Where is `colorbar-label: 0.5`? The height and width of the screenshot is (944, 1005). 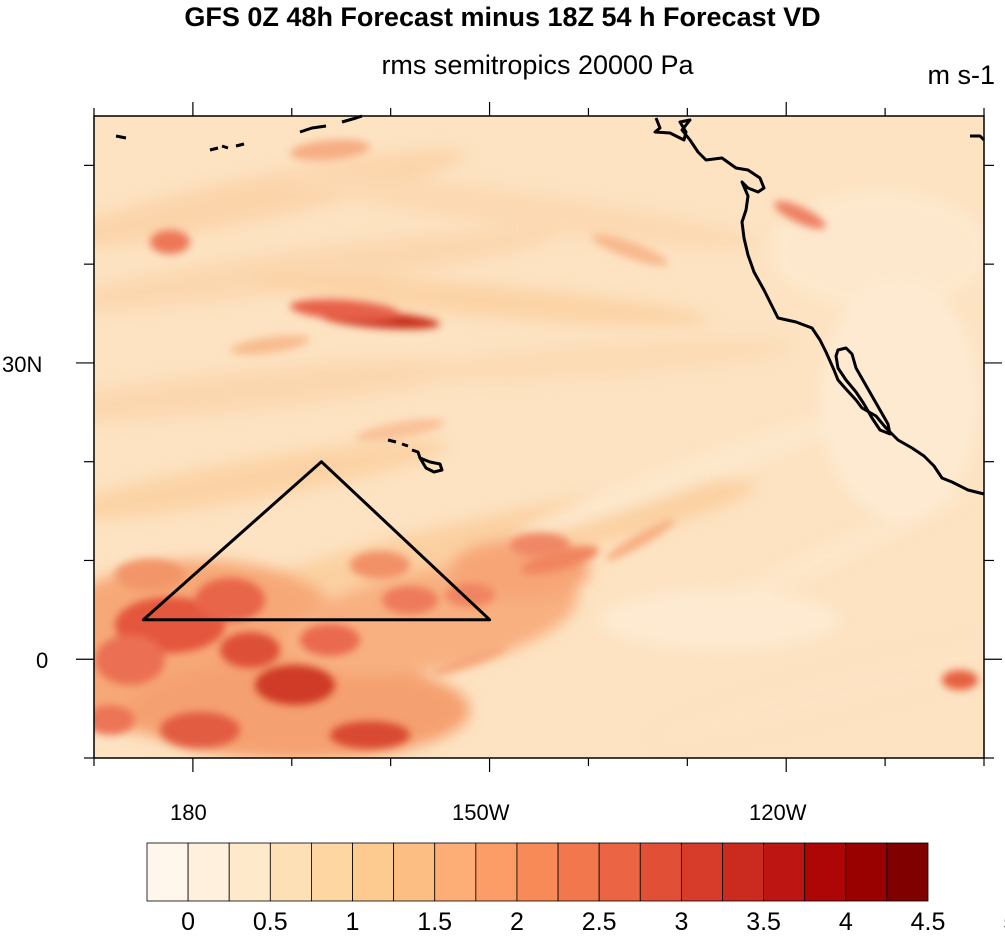
colorbar-label: 0.5 is located at coordinates (270, 922).